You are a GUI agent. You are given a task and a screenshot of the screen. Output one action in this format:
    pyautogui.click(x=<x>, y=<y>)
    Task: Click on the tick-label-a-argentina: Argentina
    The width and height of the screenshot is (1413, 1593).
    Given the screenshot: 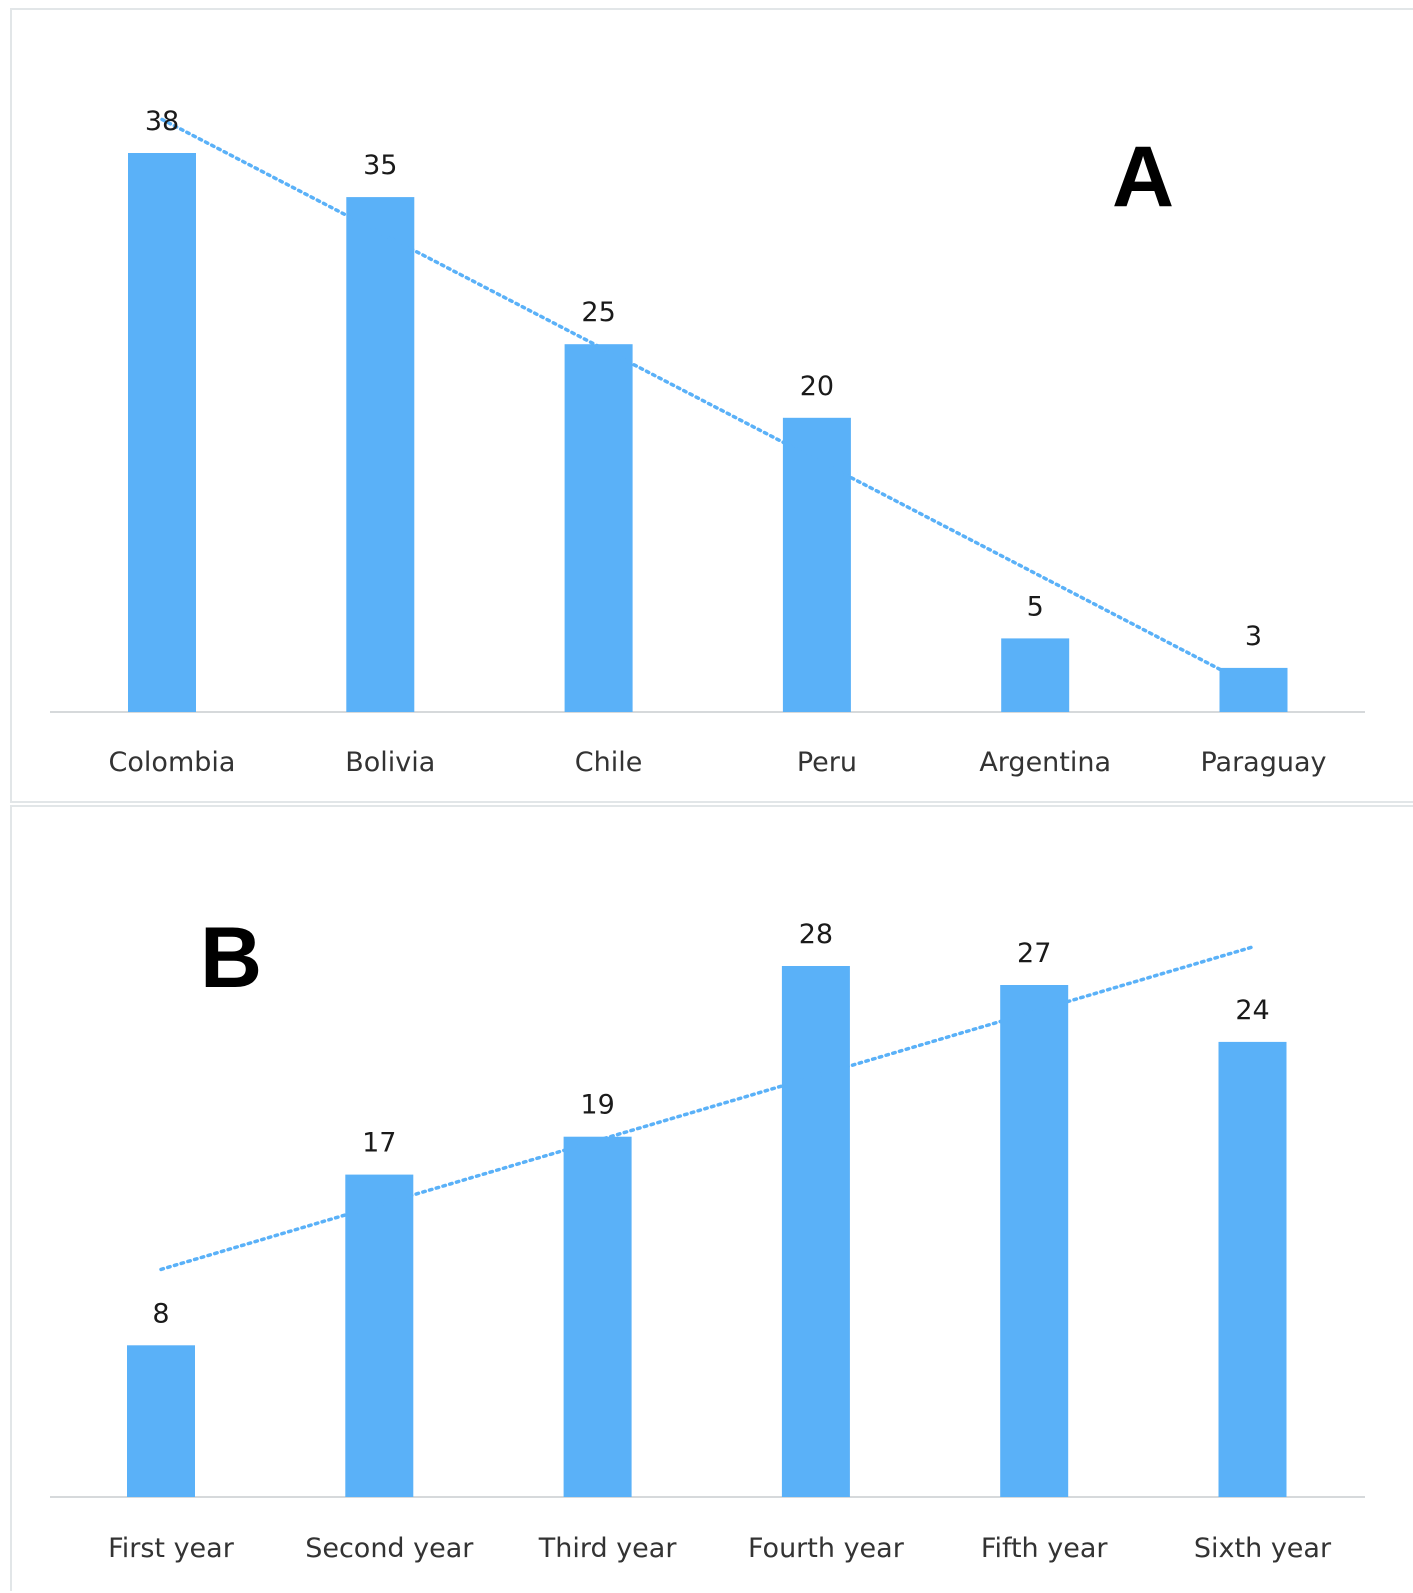 What is the action you would take?
    pyautogui.click(x=1045, y=762)
    